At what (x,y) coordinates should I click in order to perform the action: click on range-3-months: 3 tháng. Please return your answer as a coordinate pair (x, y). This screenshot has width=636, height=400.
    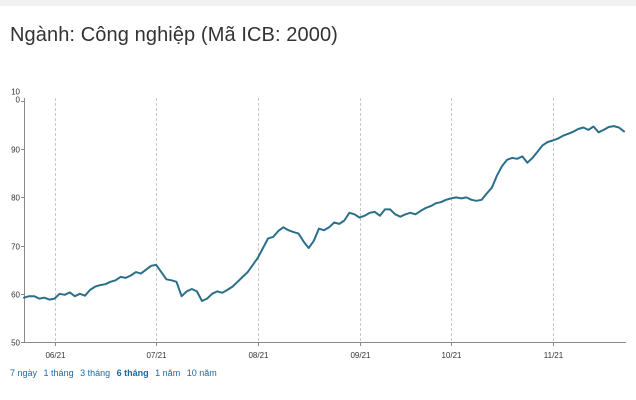
    Looking at the image, I should click on (95, 373).